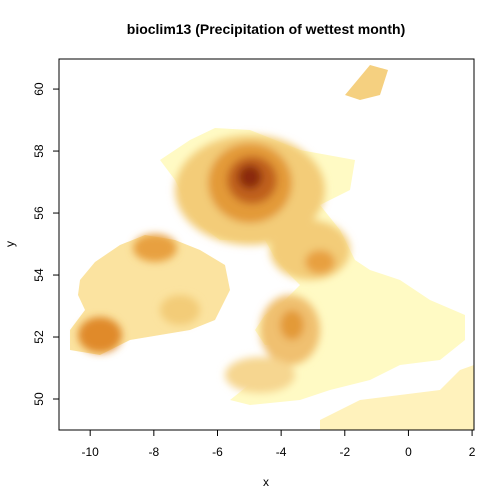  What do you see at coordinates (39, 275) in the screenshot?
I see `y-tick-label: 54` at bounding box center [39, 275].